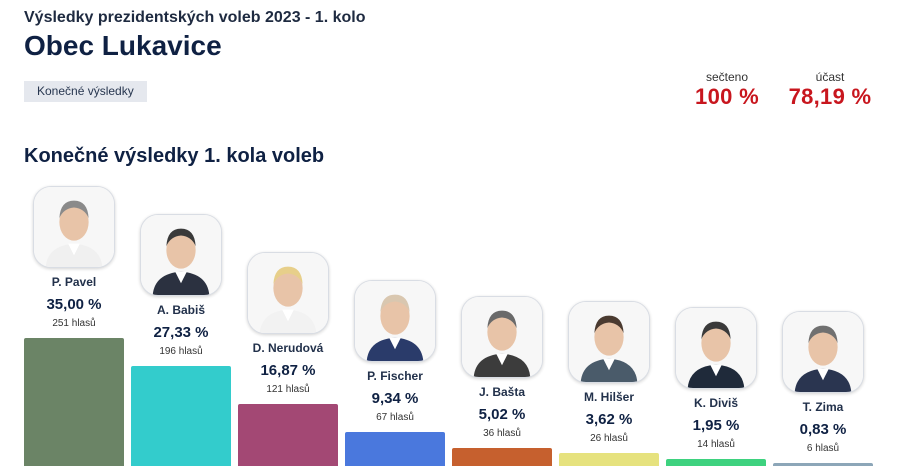 Image resolution: width=900 pixels, height=473 pixels. I want to click on page-title: Obec Lukavice, so click(123, 45).